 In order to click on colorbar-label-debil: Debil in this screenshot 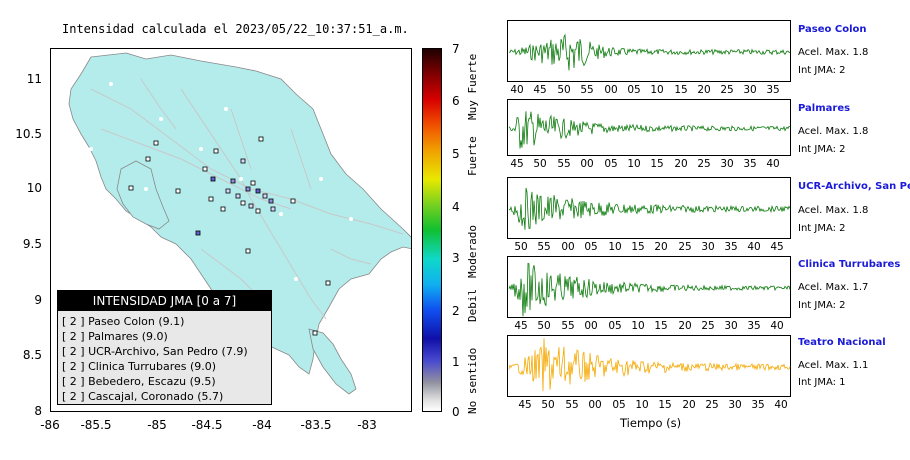, I will do `click(472, 305)`.